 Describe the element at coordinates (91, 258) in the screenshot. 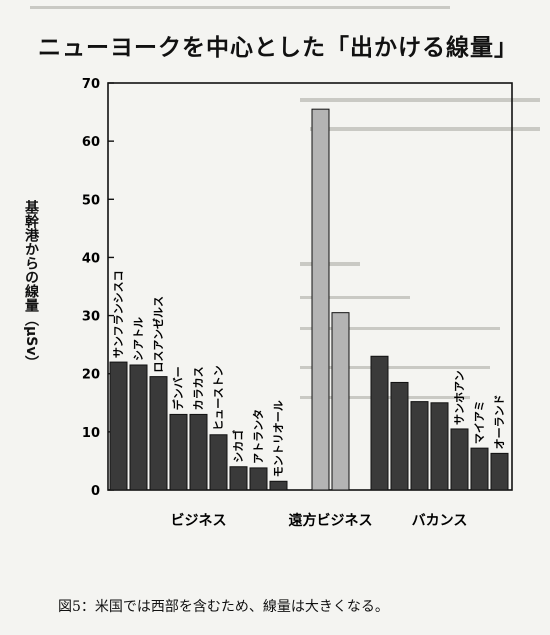

I see `y-tick-label: 40` at that location.